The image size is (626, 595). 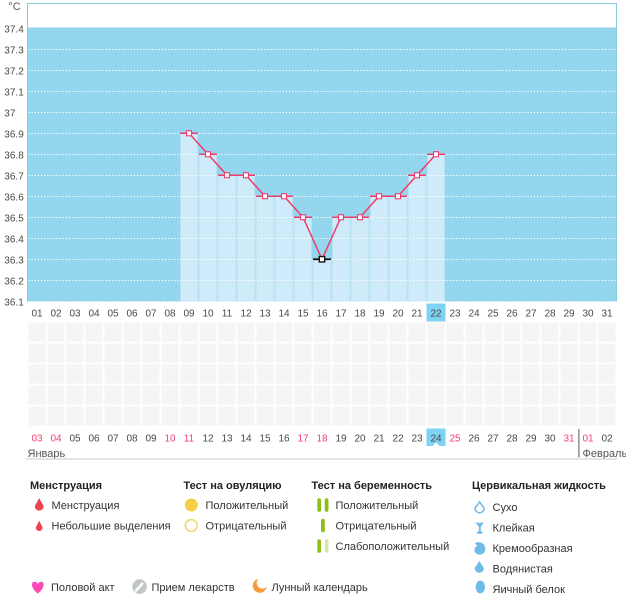 I want to click on svg-text: Январь, so click(x=47, y=454).